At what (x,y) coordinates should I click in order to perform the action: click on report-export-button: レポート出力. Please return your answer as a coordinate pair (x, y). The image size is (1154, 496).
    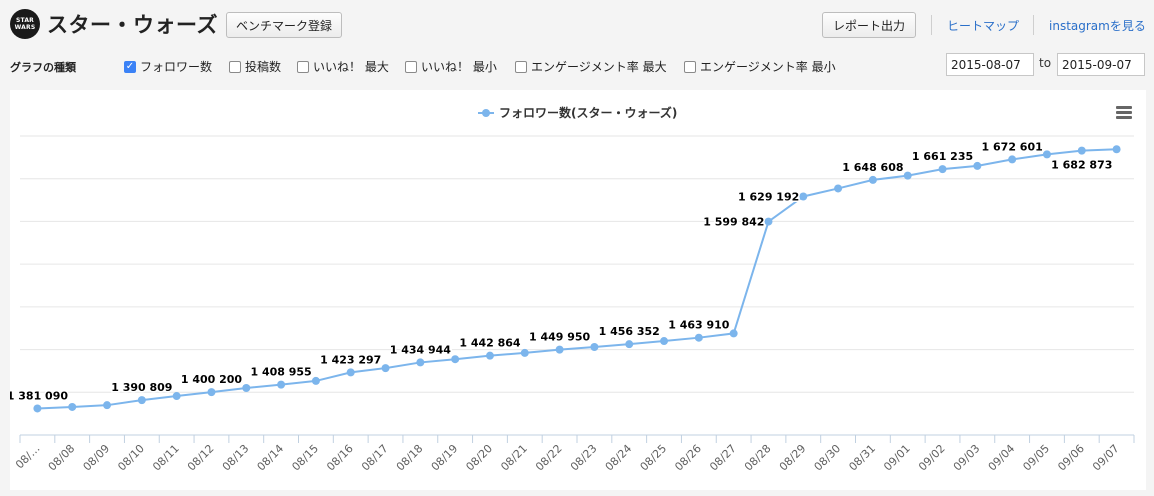
    Looking at the image, I should click on (869, 25).